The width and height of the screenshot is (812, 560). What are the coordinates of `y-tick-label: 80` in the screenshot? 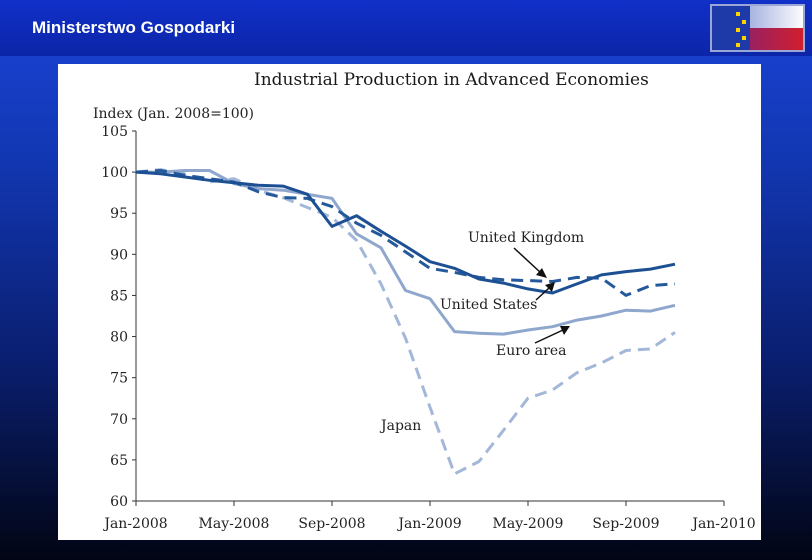 It's located at (119, 338).